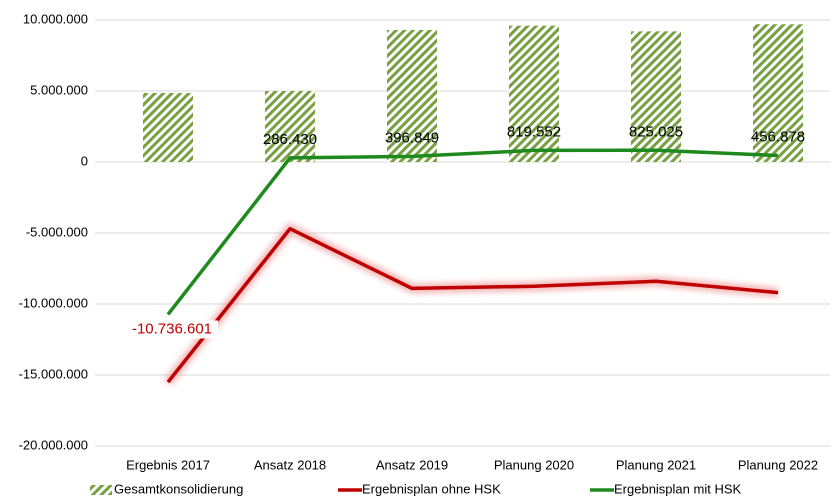  What do you see at coordinates (290, 139) in the screenshot?
I see `data-label: 286.430` at bounding box center [290, 139].